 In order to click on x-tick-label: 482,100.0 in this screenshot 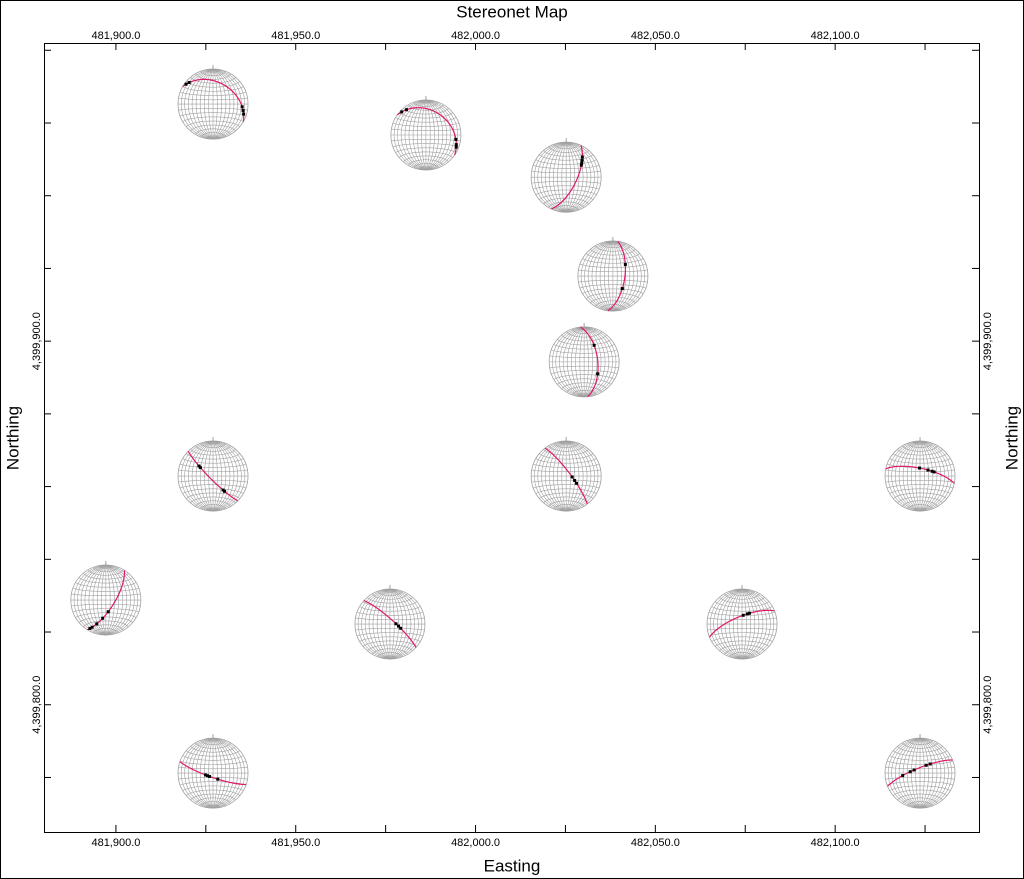, I will do `click(835, 36)`.